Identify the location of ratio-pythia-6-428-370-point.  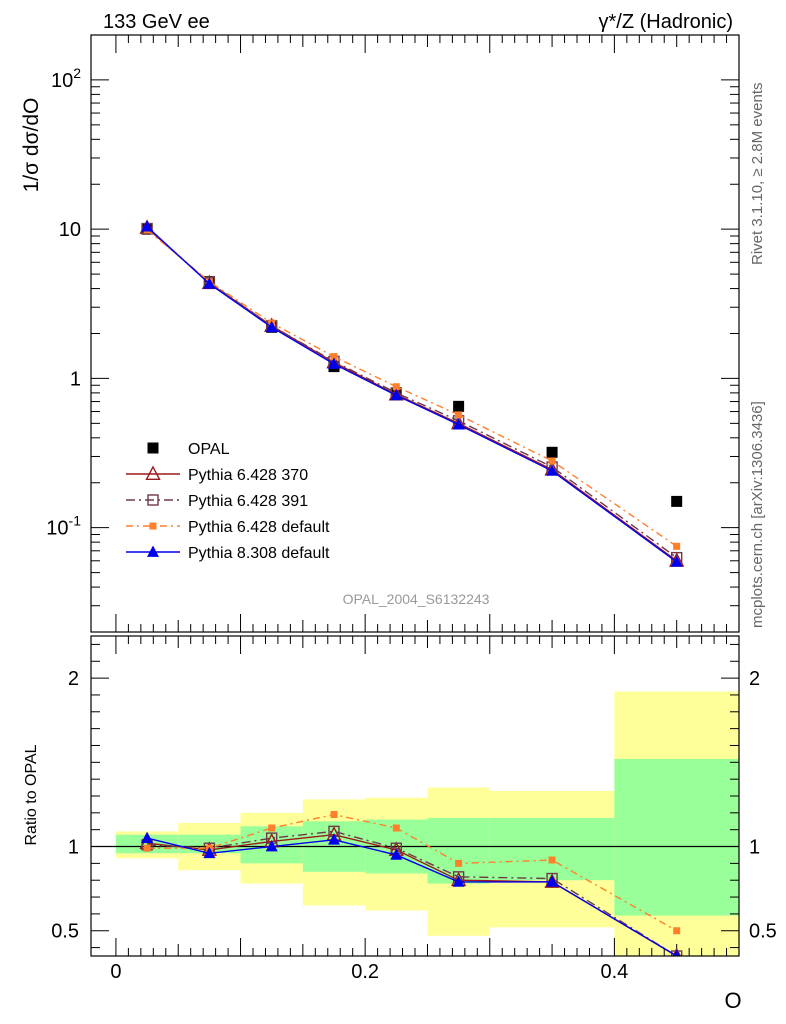
(677, 951).